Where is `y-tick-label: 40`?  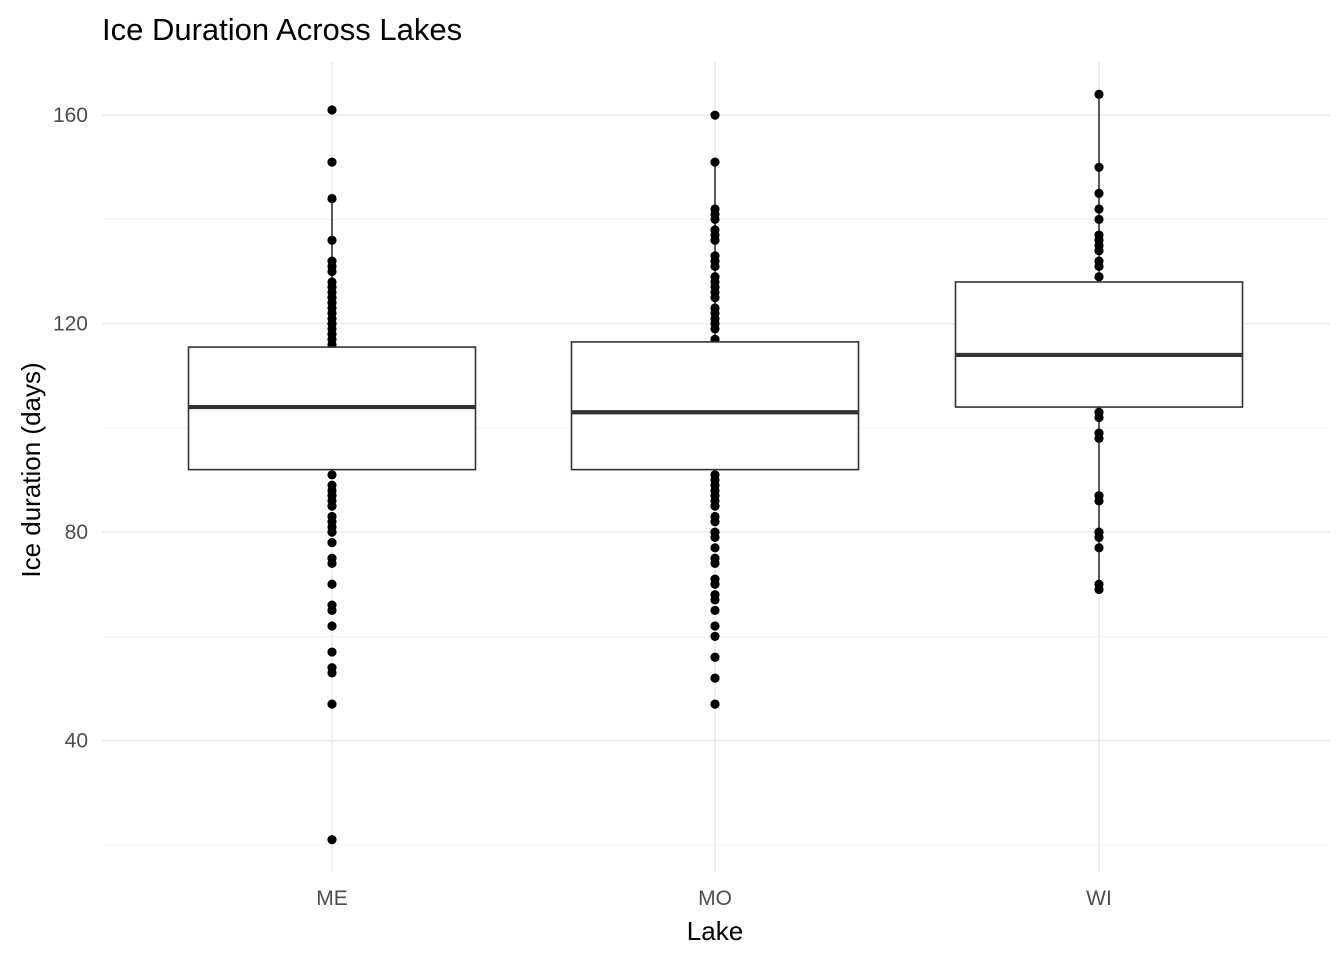
y-tick-label: 40 is located at coordinates (76, 741).